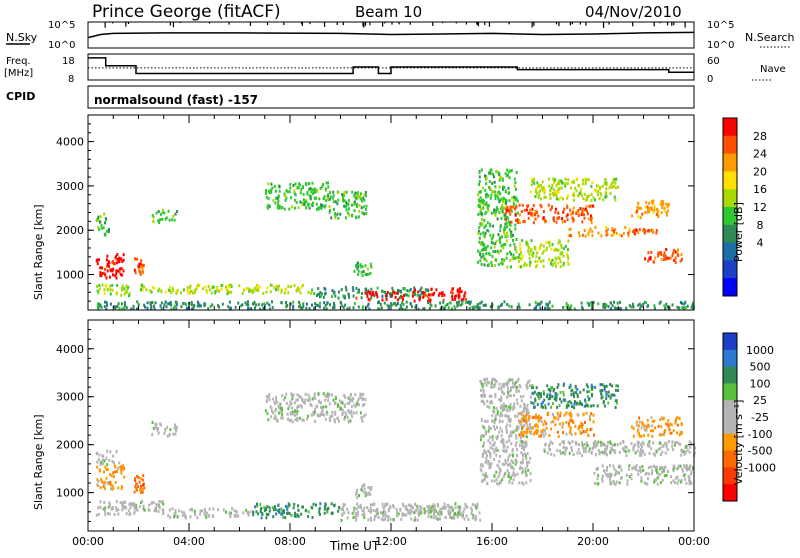  Describe the element at coordinates (760, 243) in the screenshot. I see `colorbar-tick-label: 4` at that location.